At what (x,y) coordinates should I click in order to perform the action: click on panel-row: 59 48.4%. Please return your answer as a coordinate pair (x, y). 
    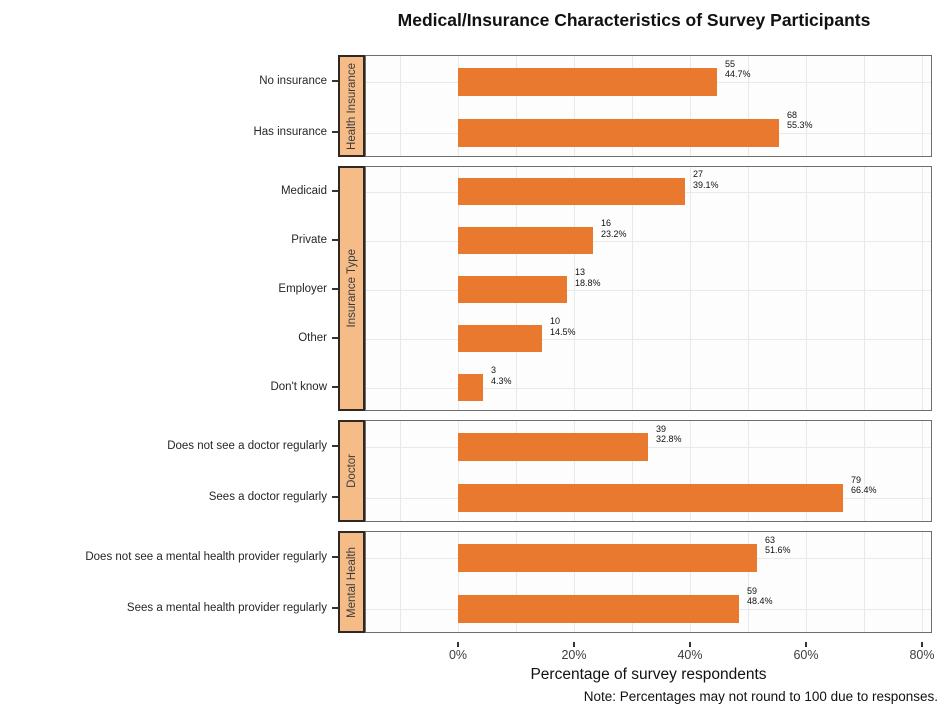
    Looking at the image, I should click on (648, 607).